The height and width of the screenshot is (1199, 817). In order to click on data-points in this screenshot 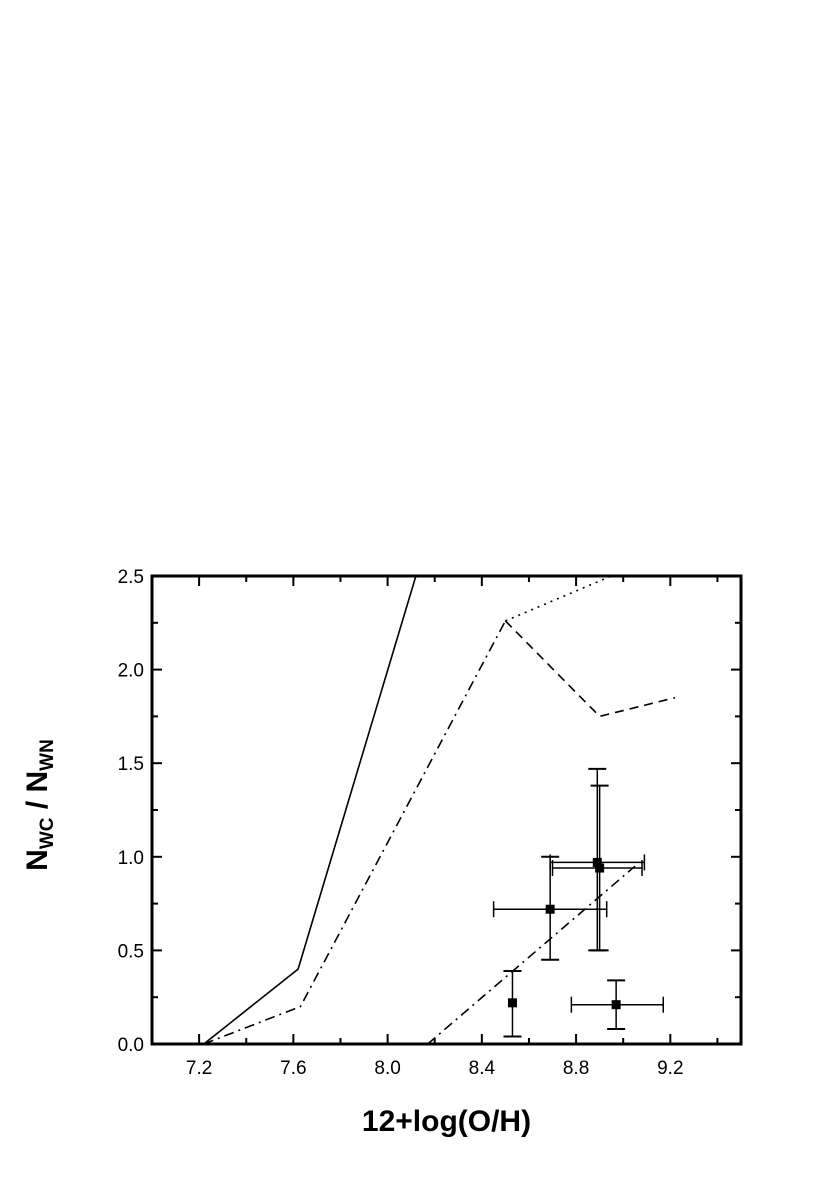, I will do `click(578, 902)`.